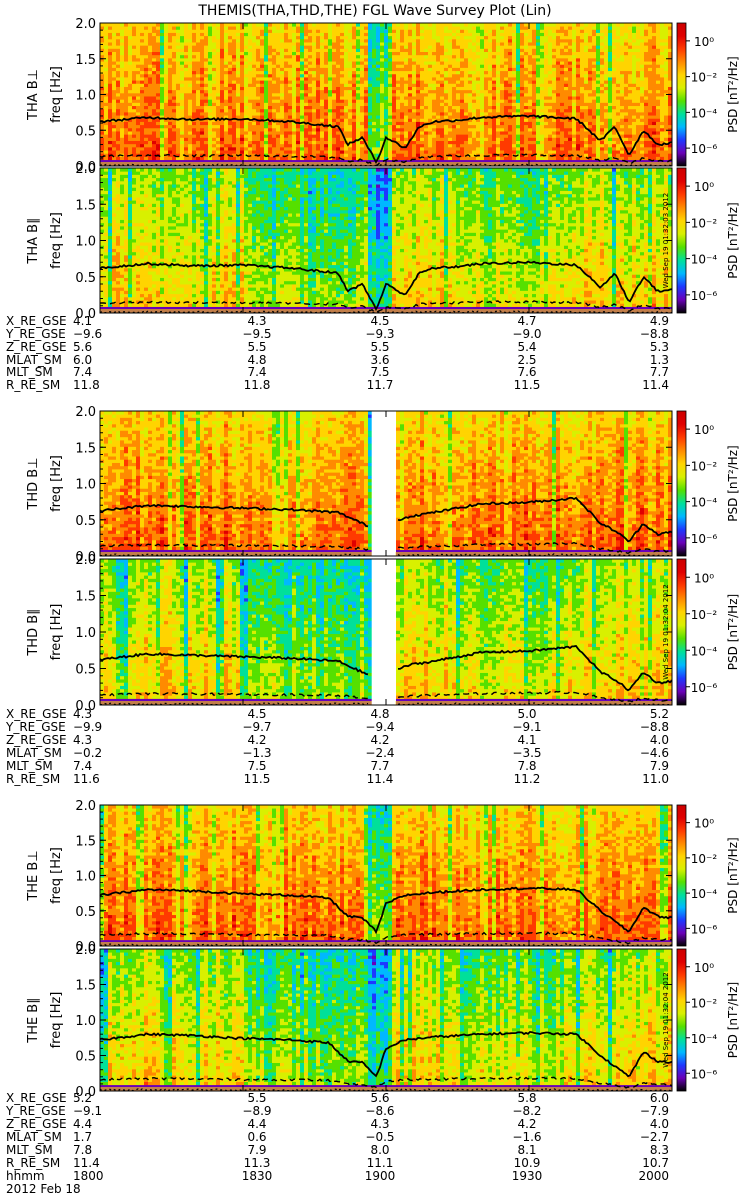 Image resolution: width=750 pixels, height=1200 pixels. I want to click on ephemeris-value: 5.5, so click(256, 347).